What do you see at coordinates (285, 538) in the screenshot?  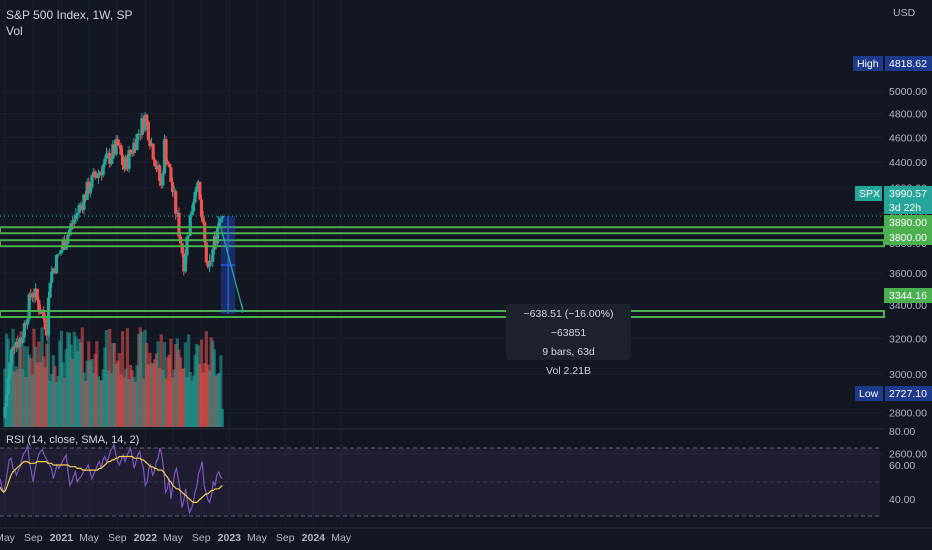 I see `time-tick: Sep` at bounding box center [285, 538].